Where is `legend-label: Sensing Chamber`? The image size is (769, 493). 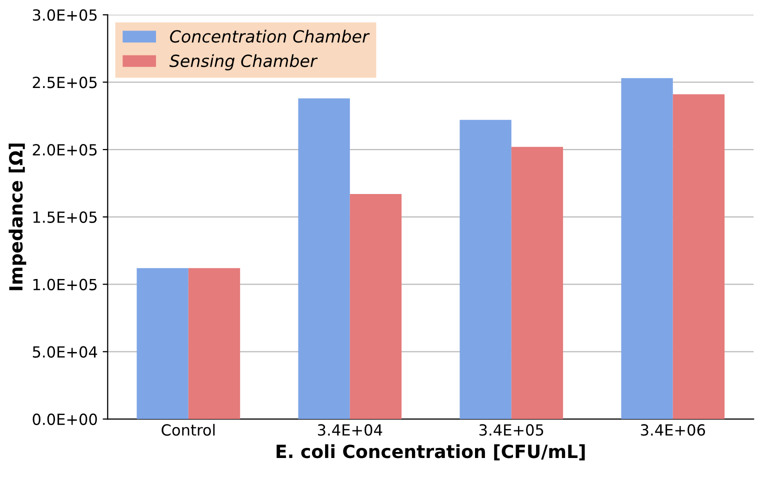
legend-label: Sensing Chamber is located at coordinates (243, 62).